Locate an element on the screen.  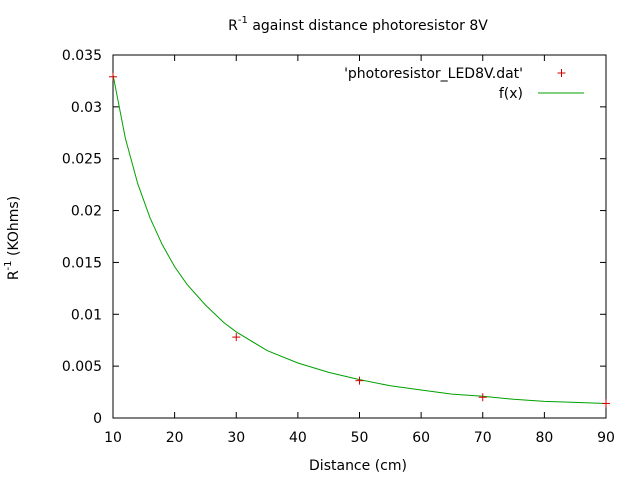
y-axis-label-prefix: R is located at coordinates (14, 275).